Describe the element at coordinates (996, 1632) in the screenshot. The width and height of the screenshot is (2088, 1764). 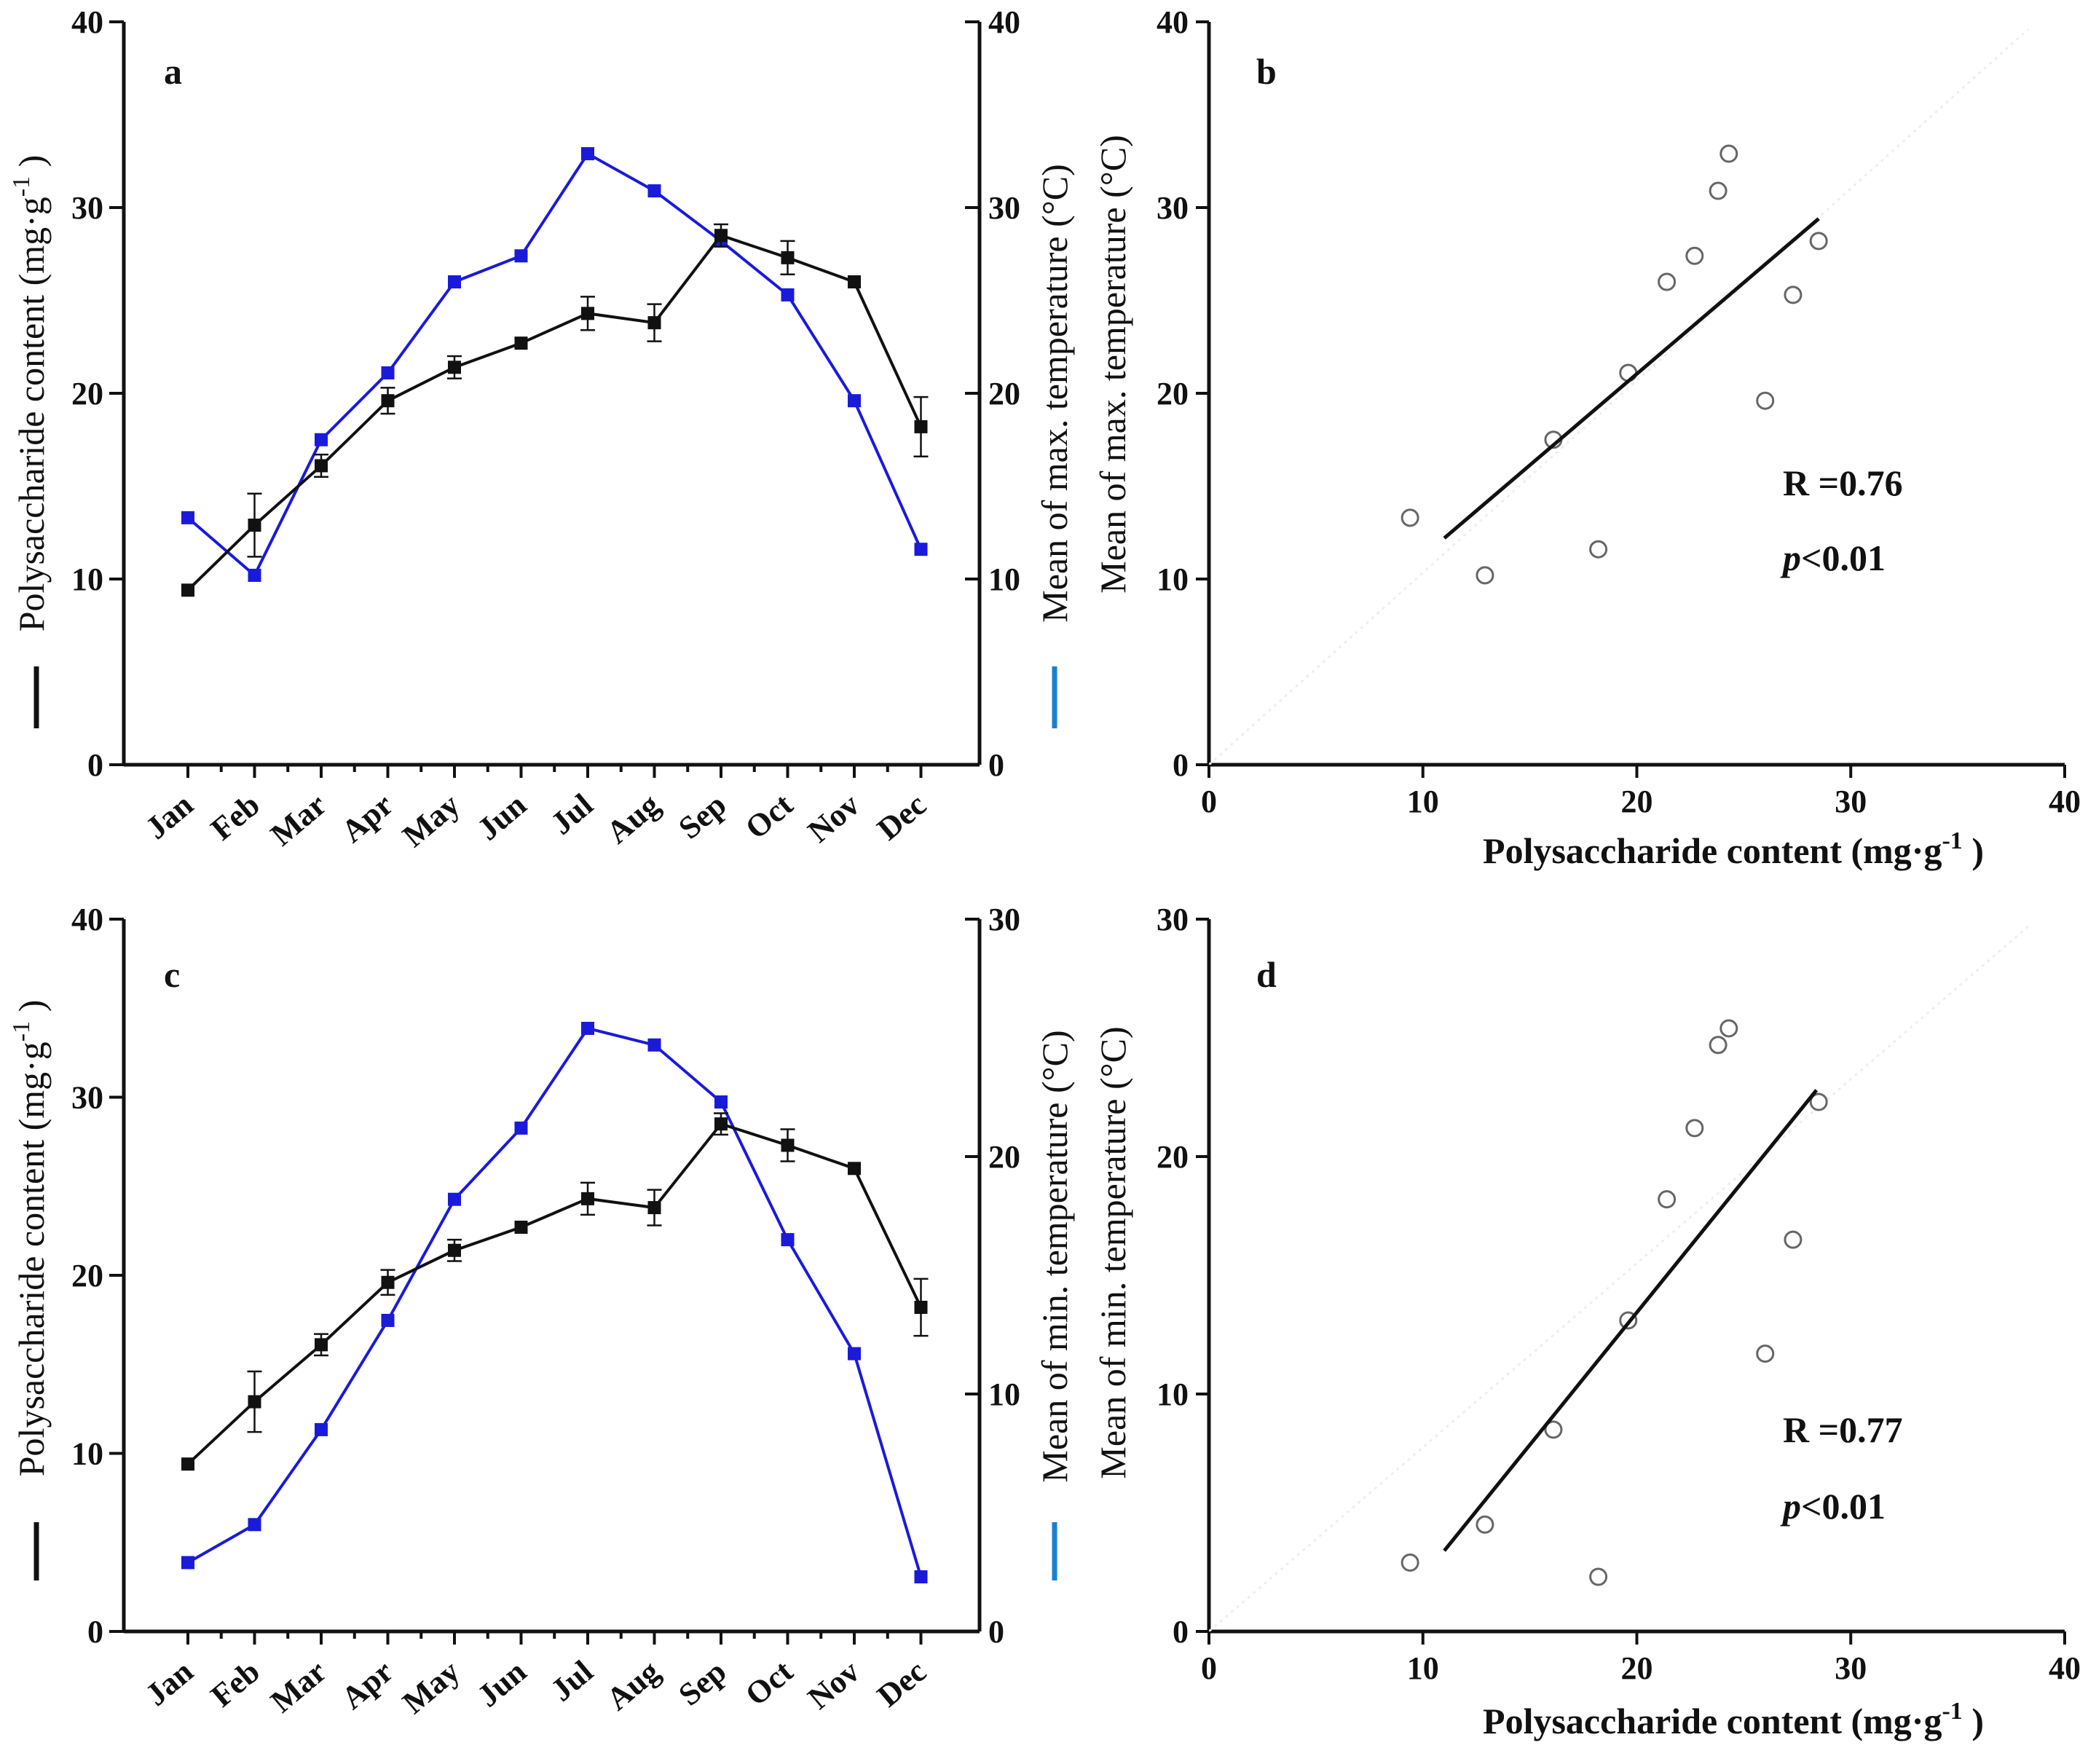
I see `panel-c-right-tick-label: 0` at that location.